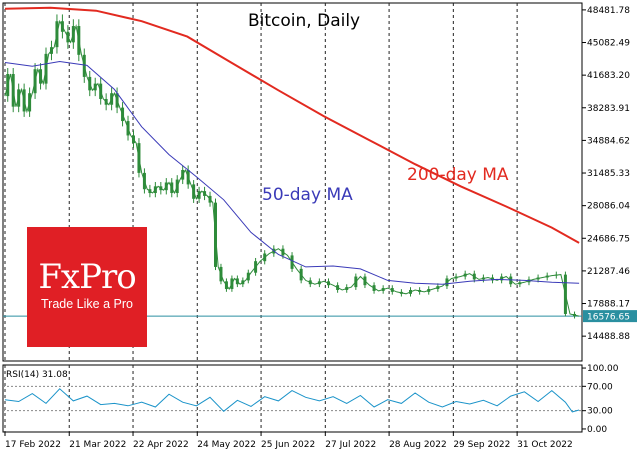  I want to click on rsi-line, so click(292, 400).